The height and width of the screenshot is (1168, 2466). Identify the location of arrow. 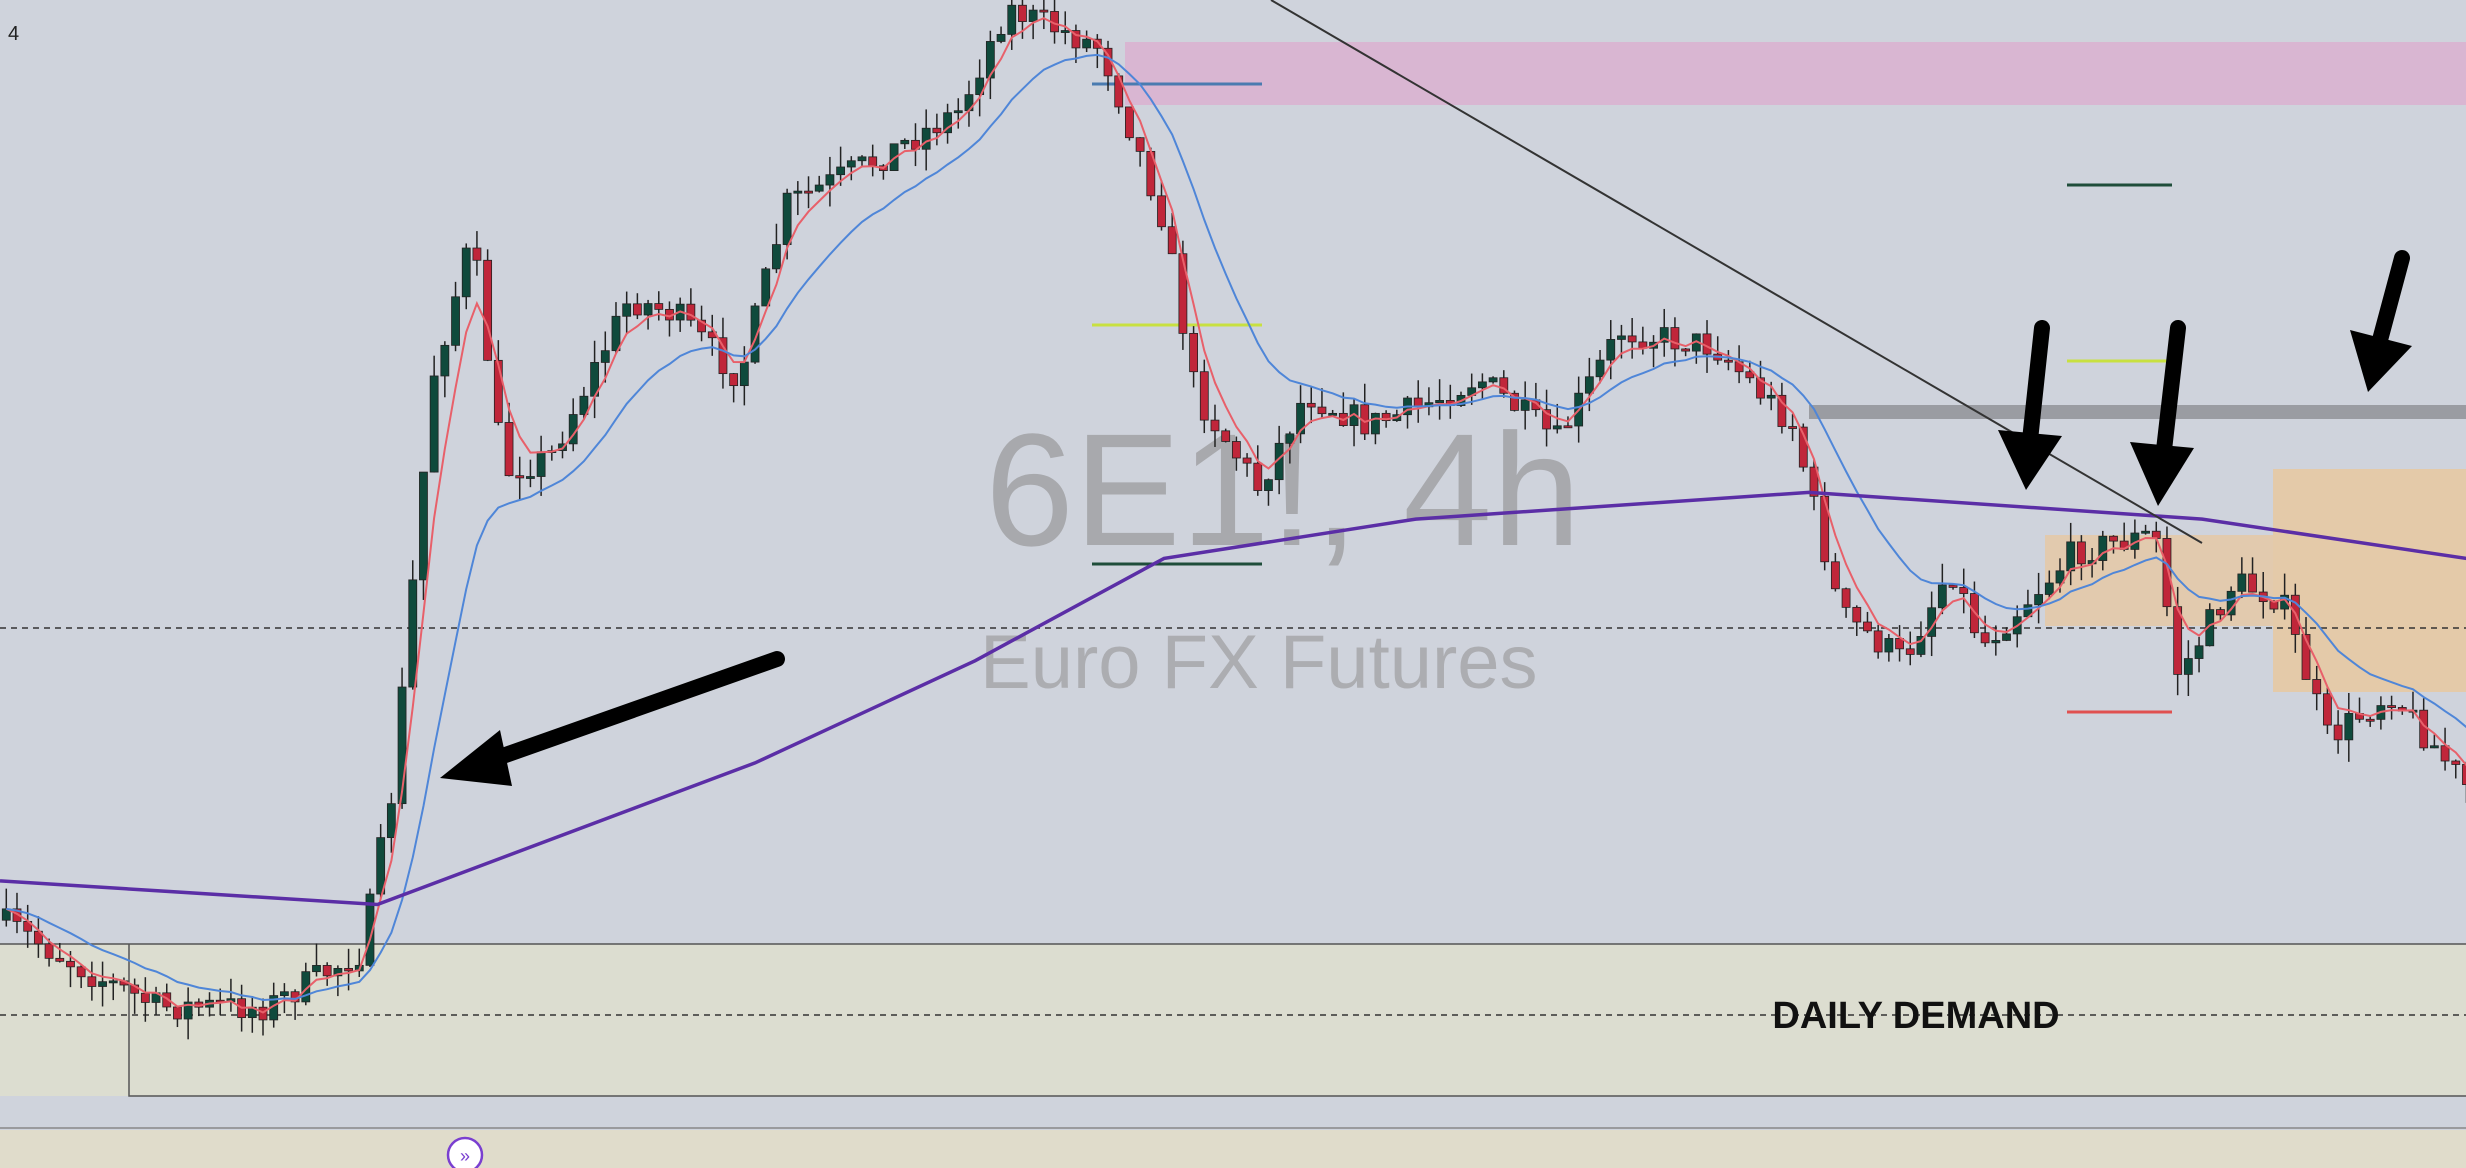
(2036, 384).